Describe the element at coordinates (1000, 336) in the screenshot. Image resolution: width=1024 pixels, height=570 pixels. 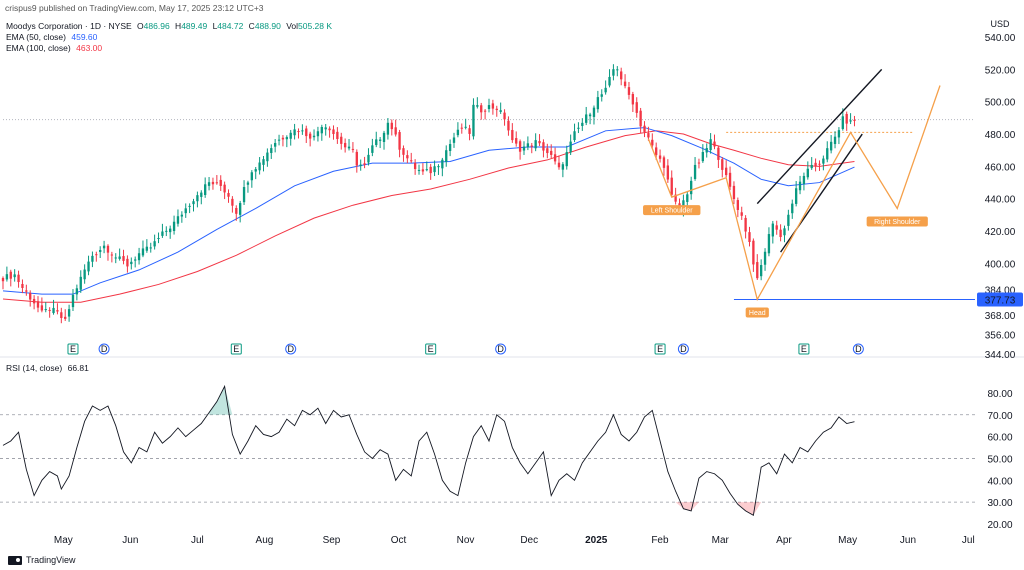
I see `price-axis-tick: 356.00` at that location.